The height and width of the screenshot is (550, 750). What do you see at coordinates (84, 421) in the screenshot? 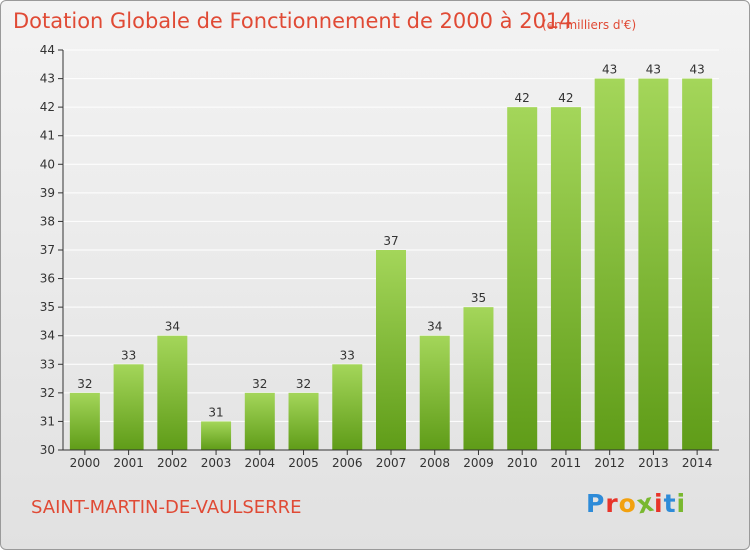
I see `bar-2000` at bounding box center [84, 421].